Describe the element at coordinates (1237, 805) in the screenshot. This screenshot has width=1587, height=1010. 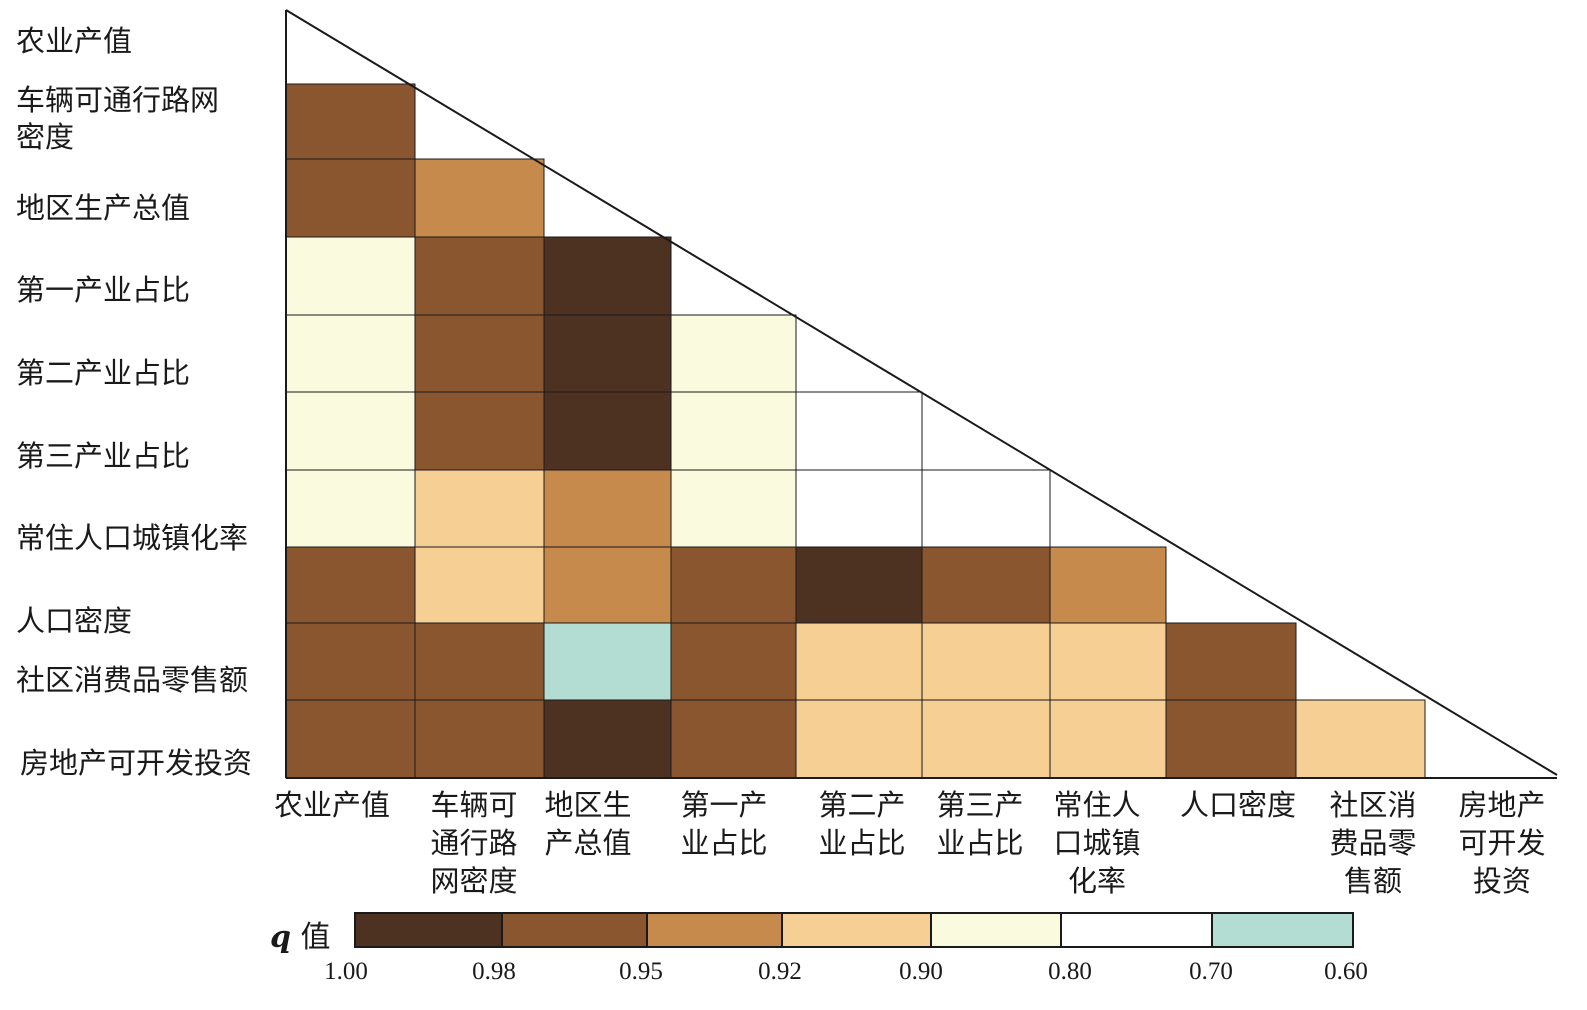
I see `column-label: 人口密度` at that location.